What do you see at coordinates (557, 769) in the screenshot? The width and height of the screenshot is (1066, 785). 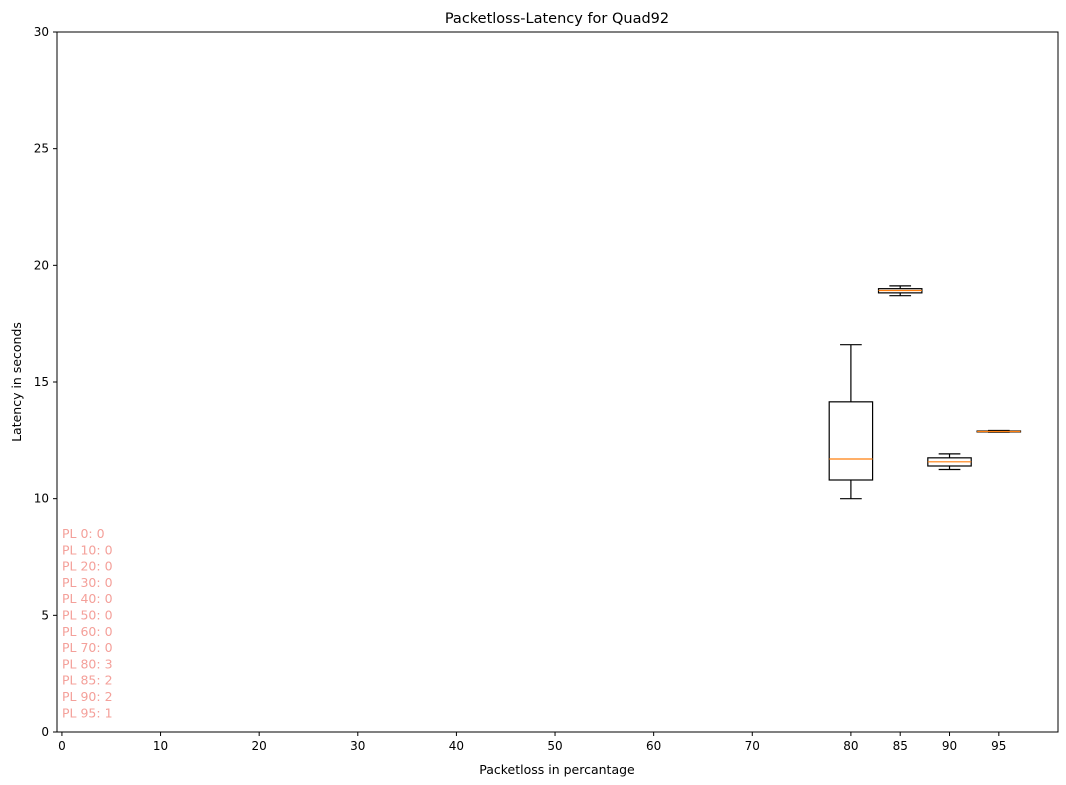 I see `x-axis-label: Packetloss in percantage` at bounding box center [557, 769].